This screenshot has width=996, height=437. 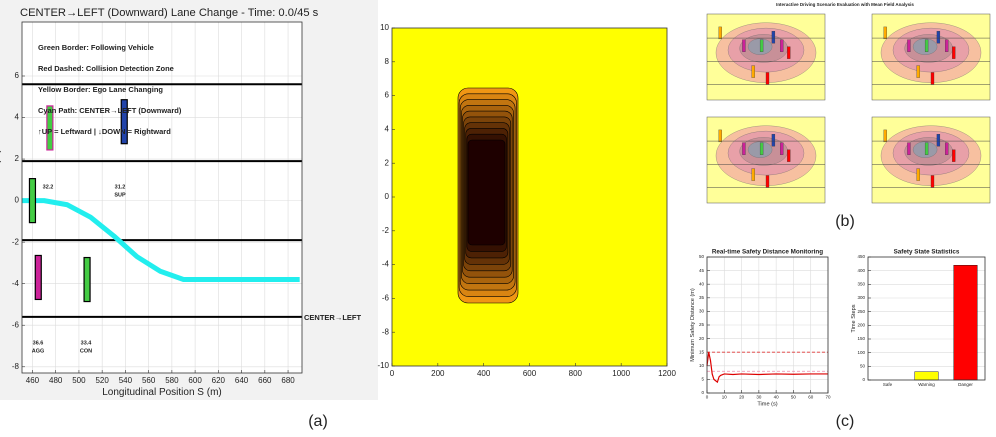 I want to click on x-tick-label: 40, so click(x=777, y=397).